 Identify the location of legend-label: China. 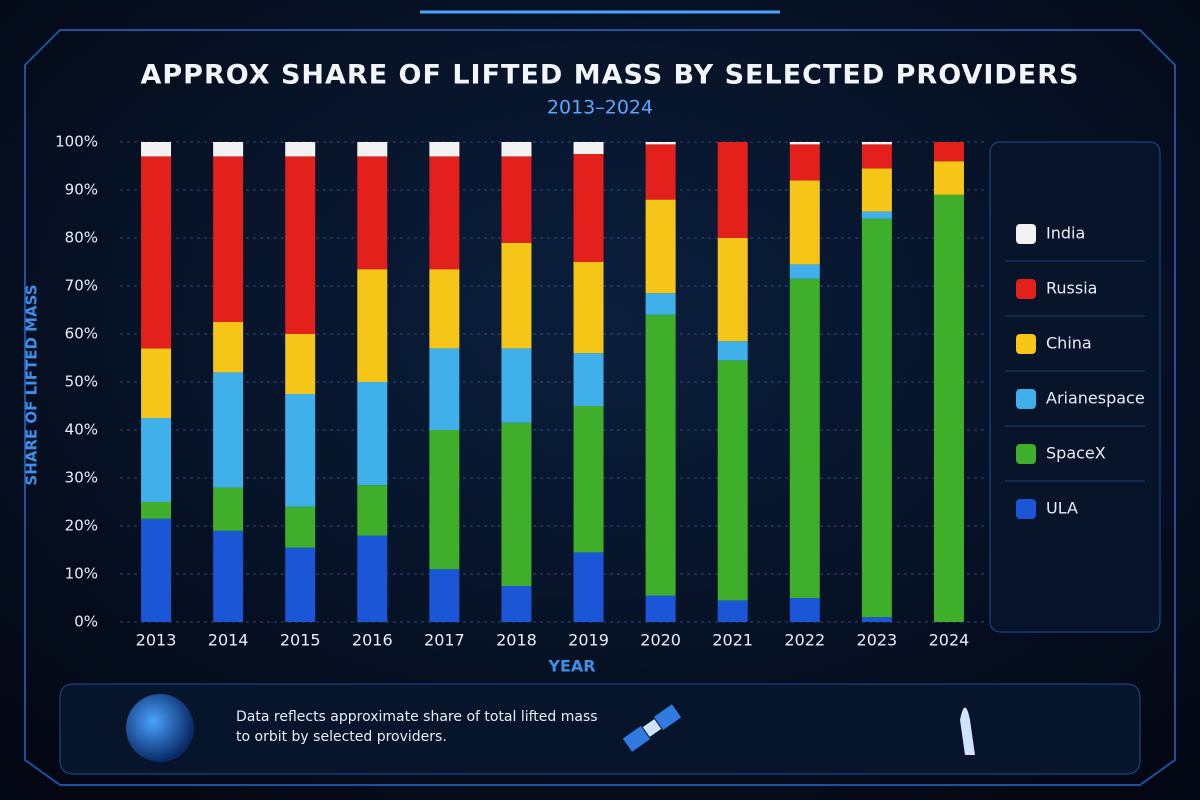
(1069, 343).